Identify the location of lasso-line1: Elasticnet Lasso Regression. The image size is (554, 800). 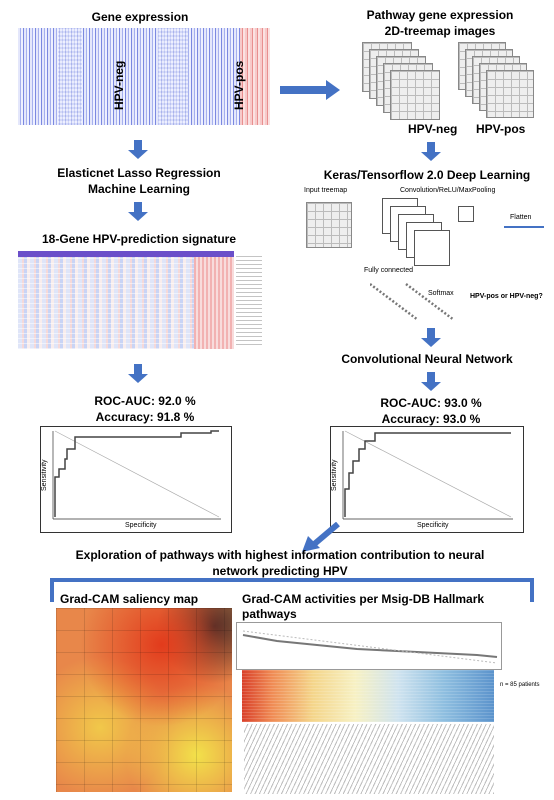
(139, 173).